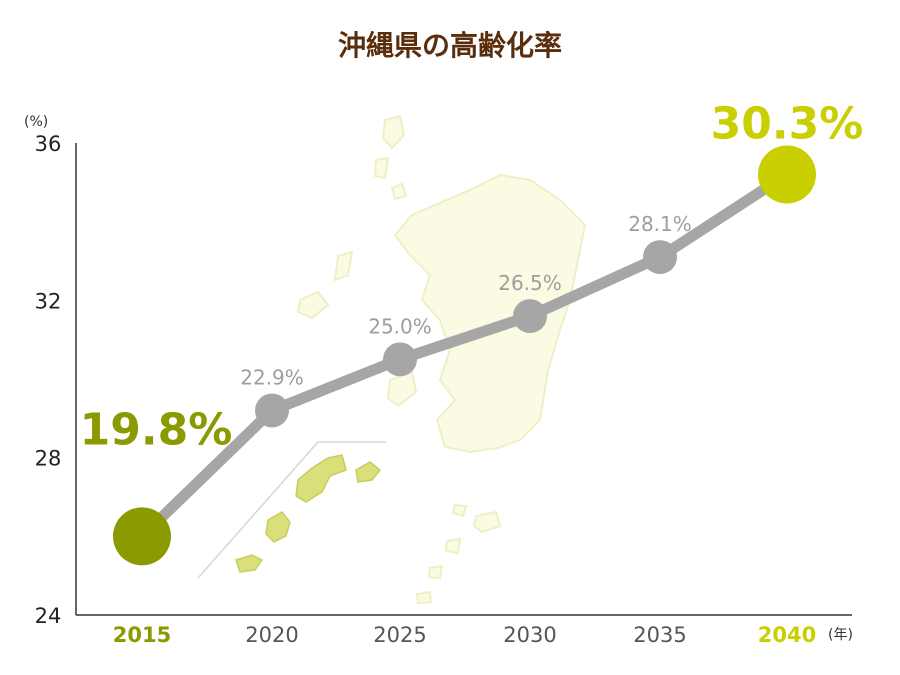 The height and width of the screenshot is (675, 900). What do you see at coordinates (142, 635) in the screenshot?
I see `x-tick-label: 2015` at bounding box center [142, 635].